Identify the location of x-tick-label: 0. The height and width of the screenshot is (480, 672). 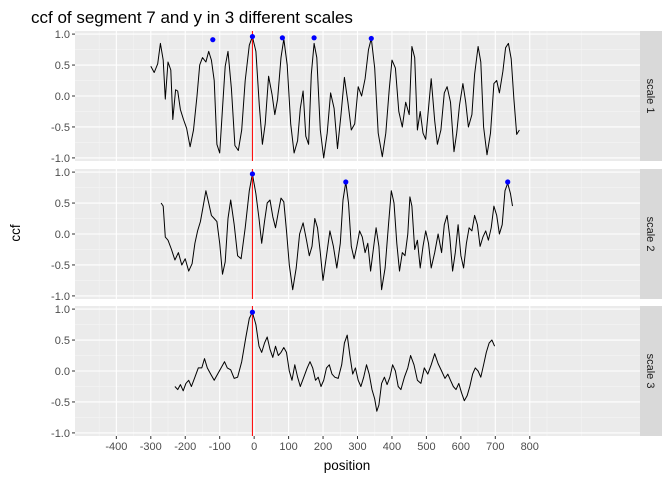
(254, 447).